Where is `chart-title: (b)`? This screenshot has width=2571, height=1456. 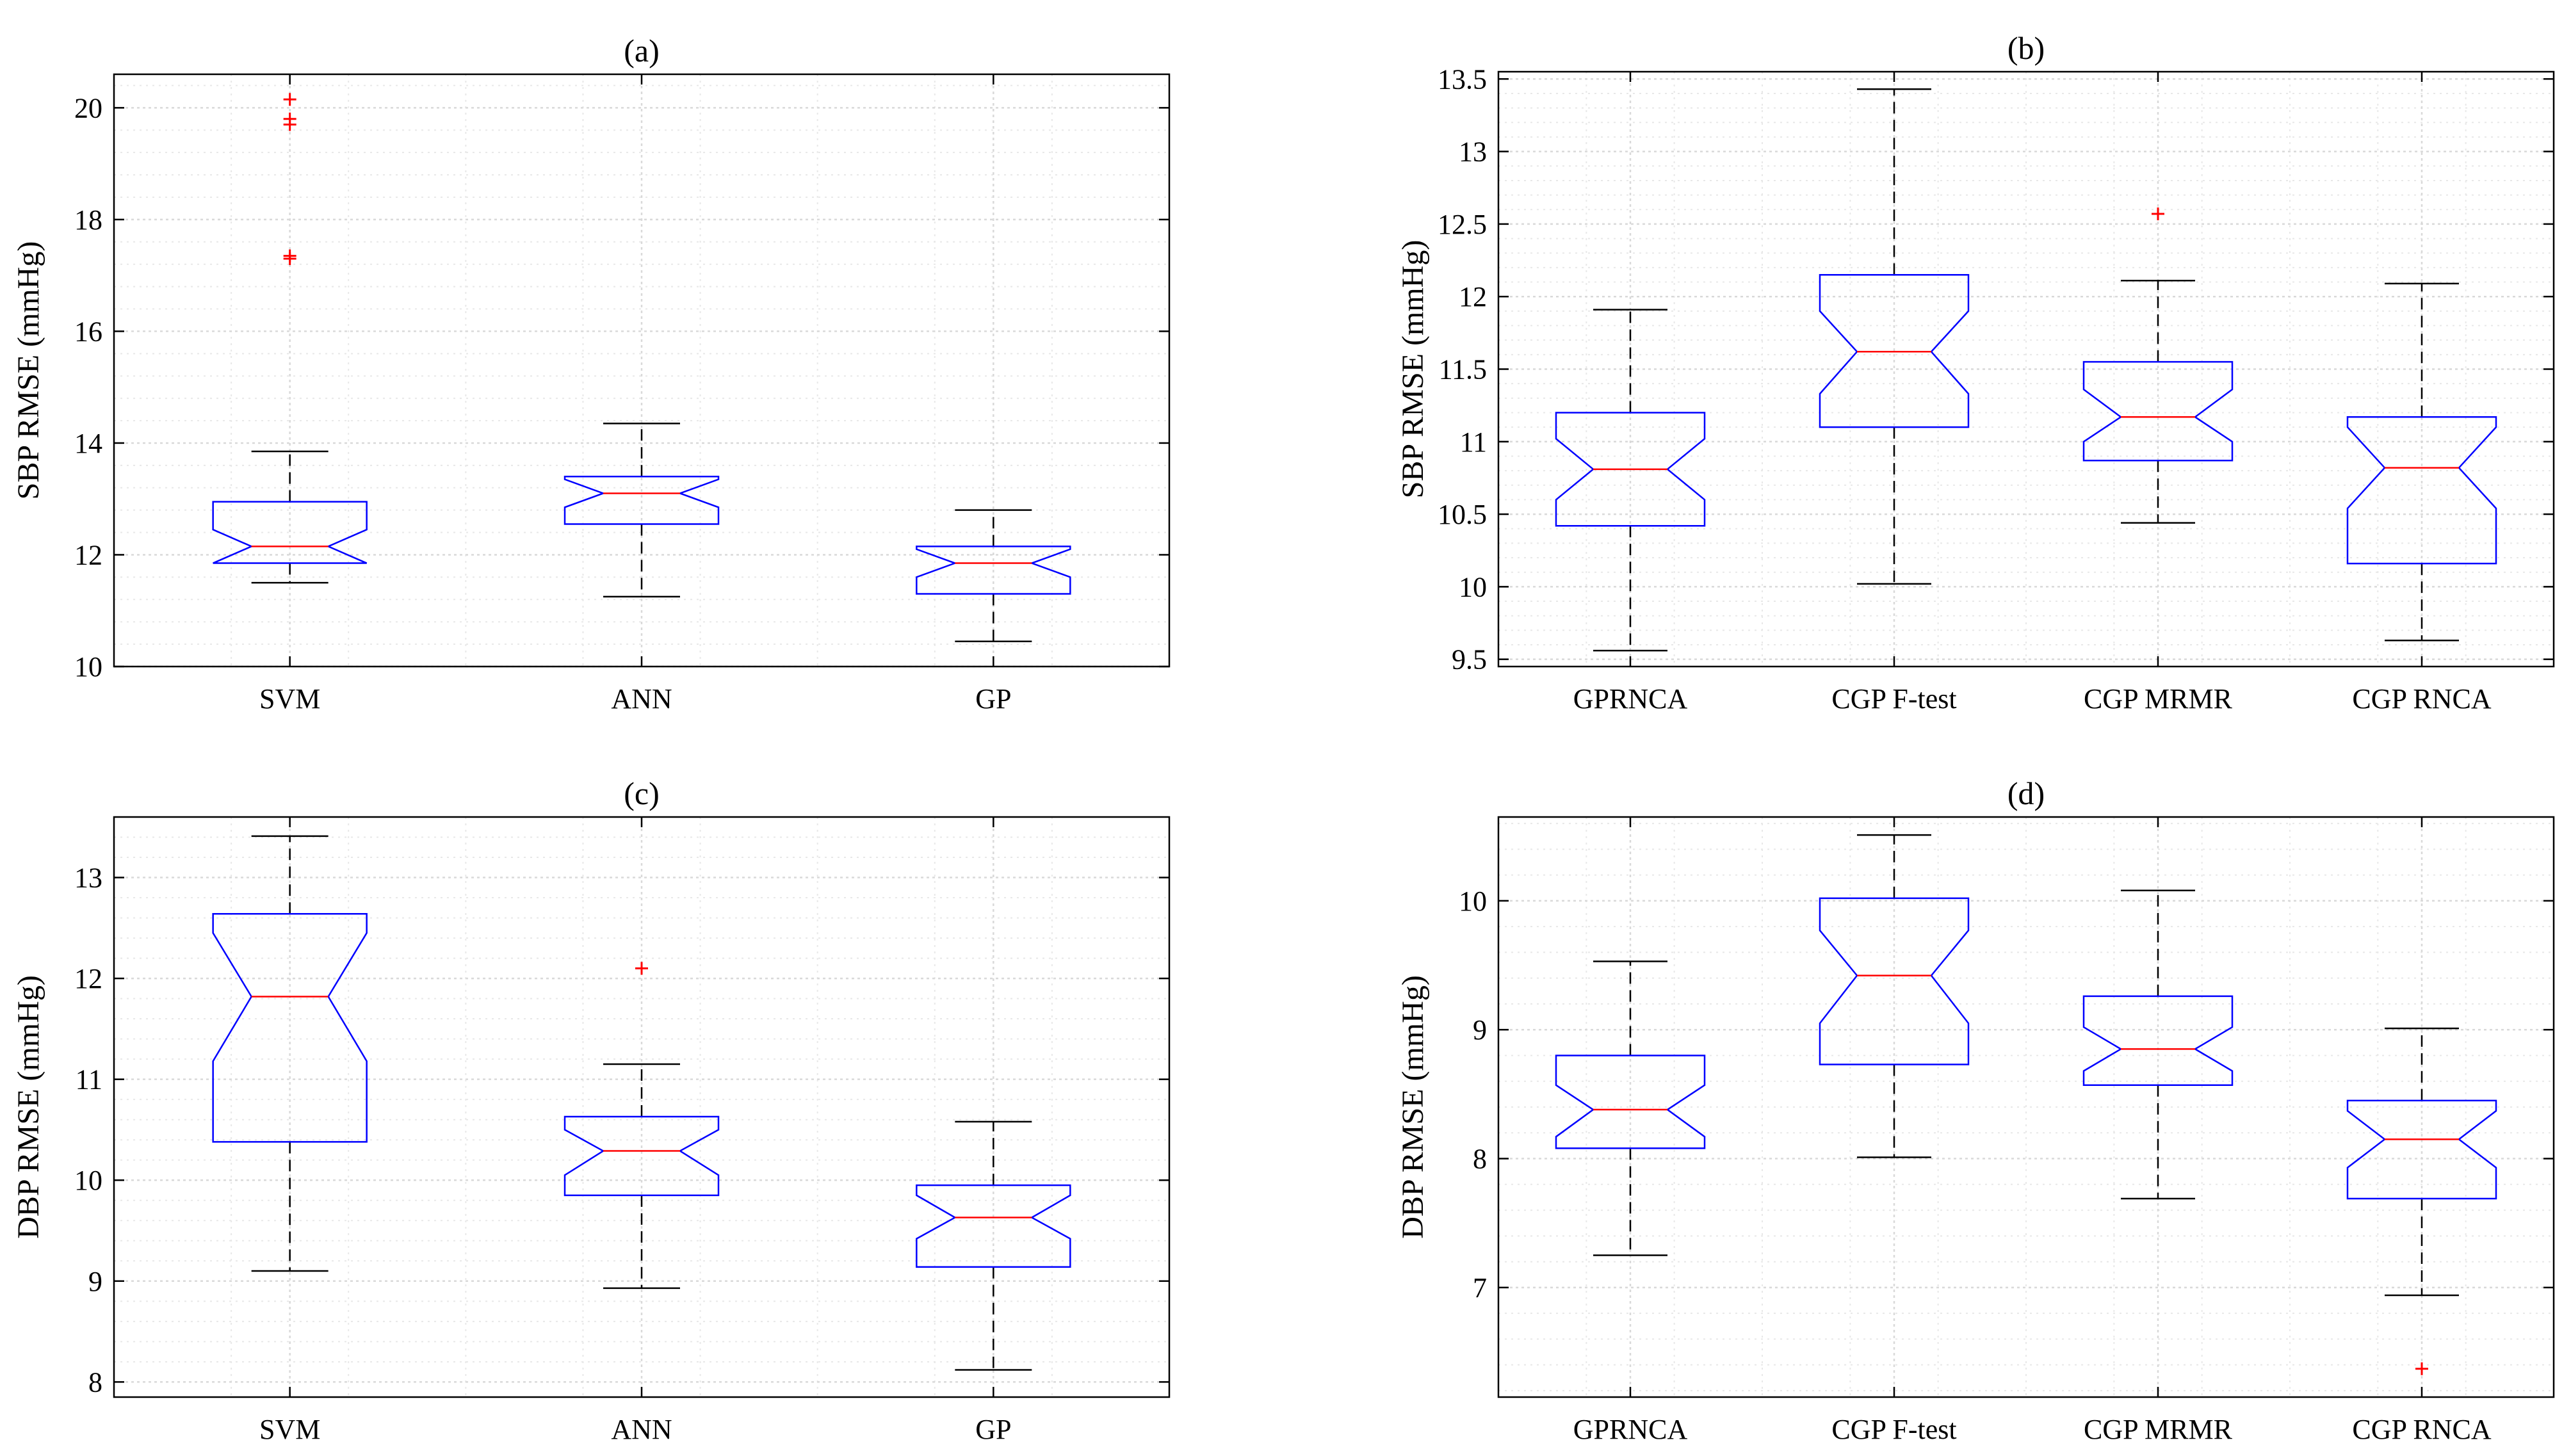 chart-title: (b) is located at coordinates (2026, 48).